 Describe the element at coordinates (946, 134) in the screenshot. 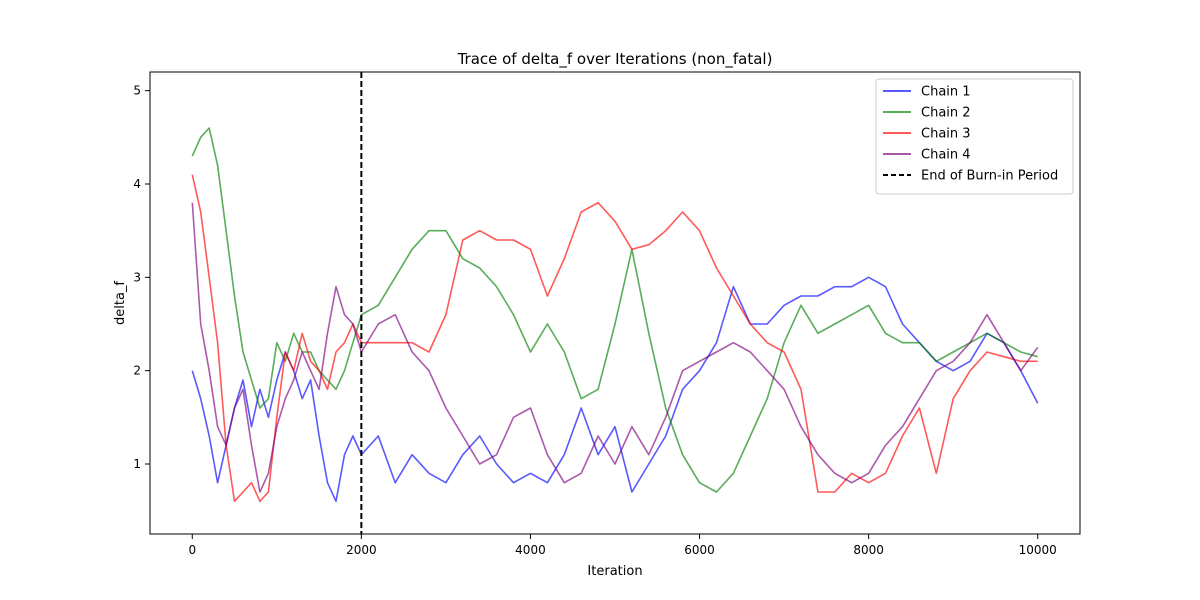

I see `legend-label: Chain 3` at that location.